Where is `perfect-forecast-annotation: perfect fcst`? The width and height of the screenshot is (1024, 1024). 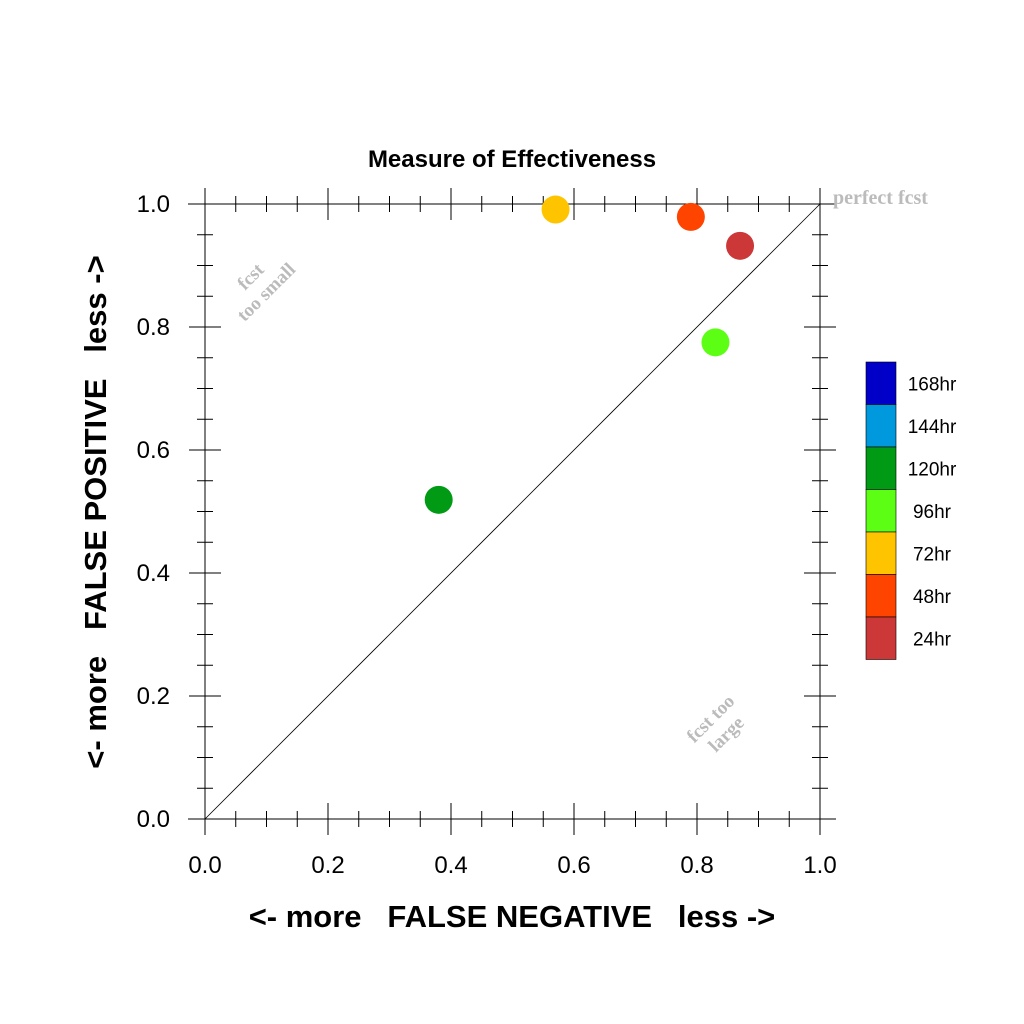
perfect-forecast-annotation: perfect fcst is located at coordinates (880, 198).